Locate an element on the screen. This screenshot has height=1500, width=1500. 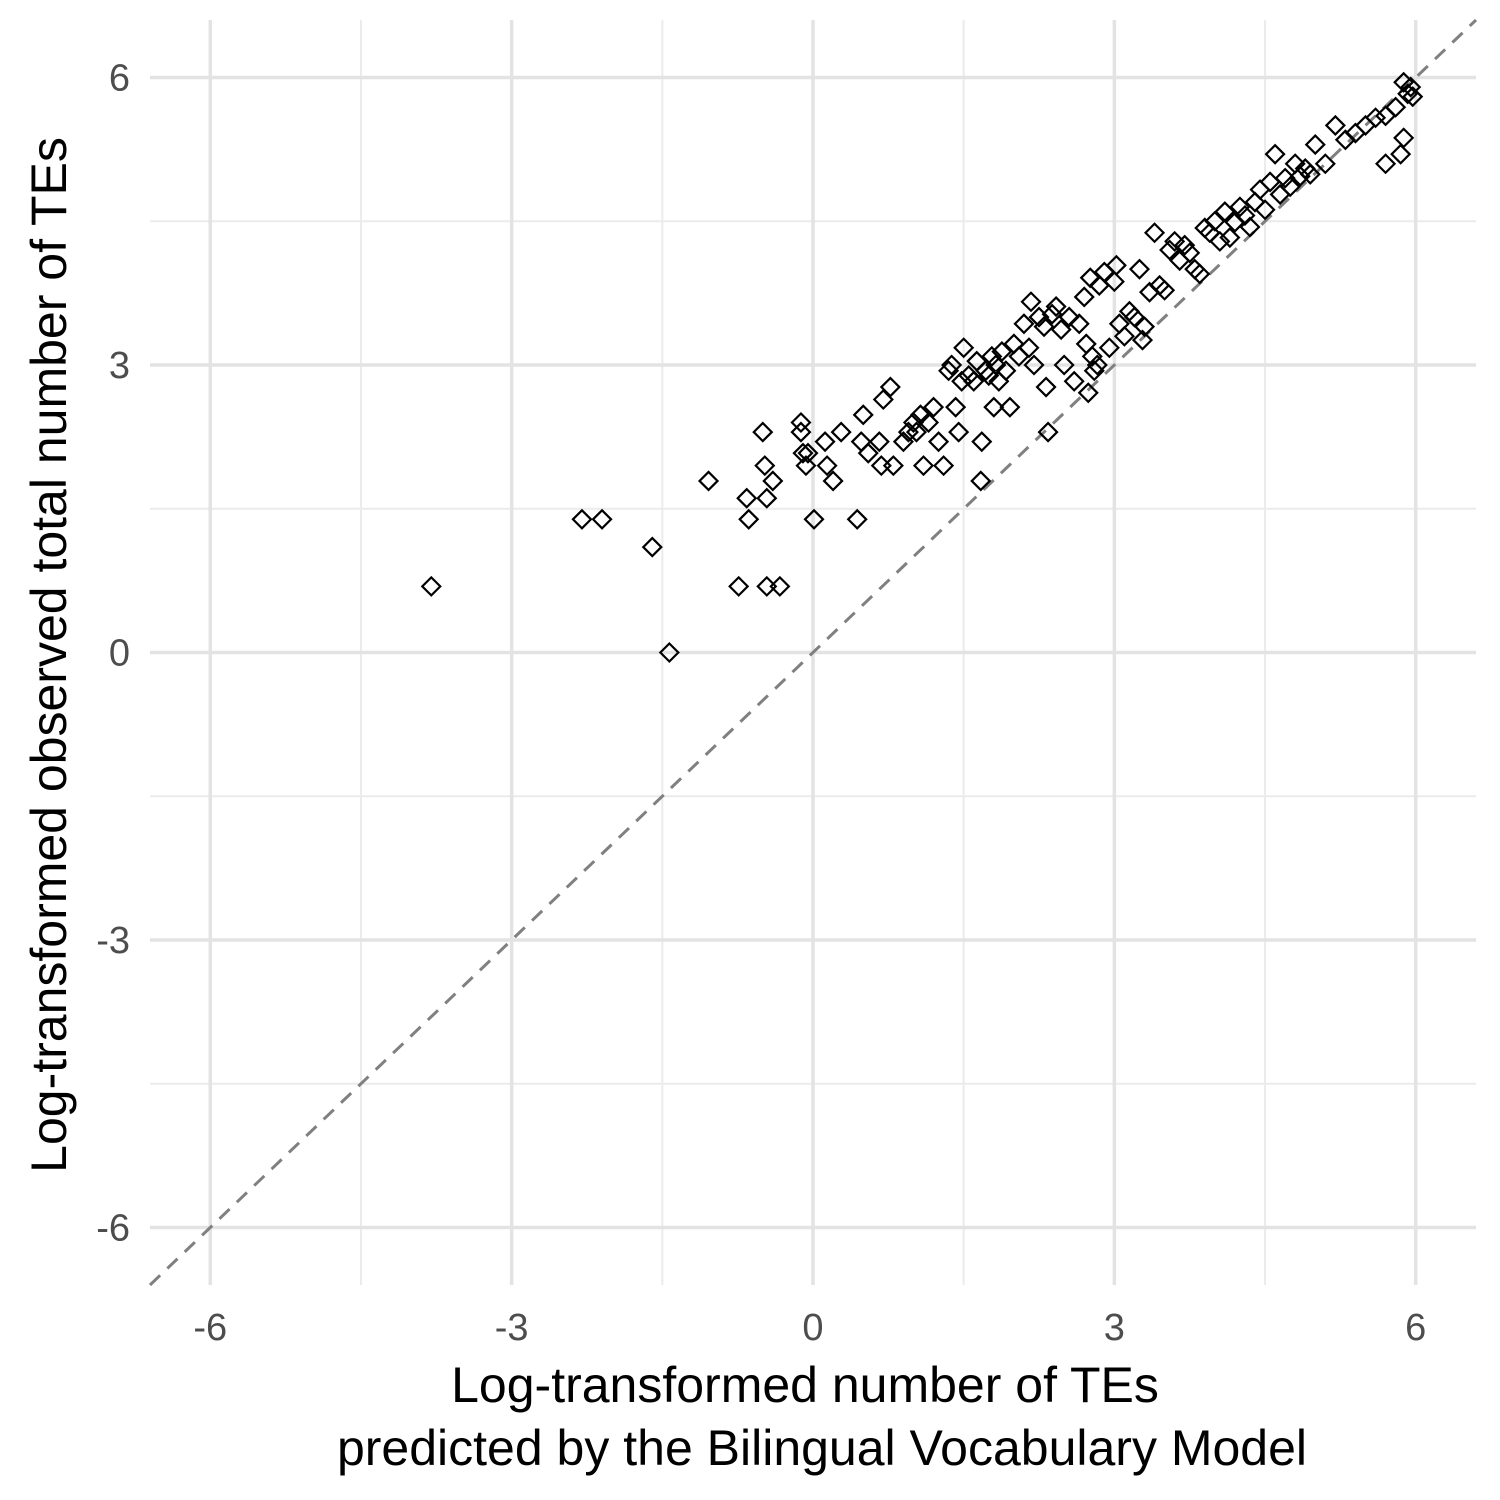
y-tick-label: -3 is located at coordinates (113, 941).